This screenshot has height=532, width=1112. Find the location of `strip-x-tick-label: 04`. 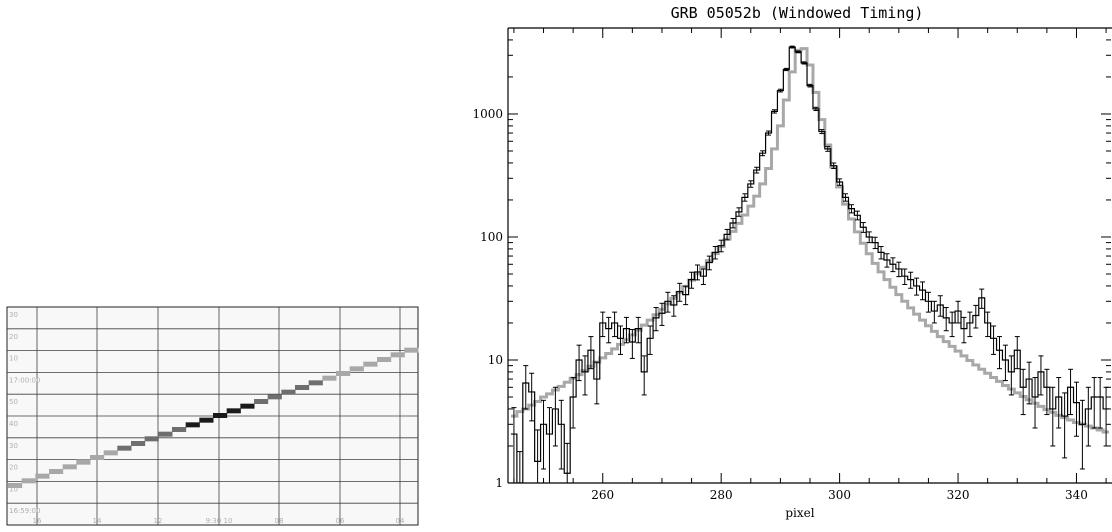

strip-x-tick-label: 04 is located at coordinates (400, 521).